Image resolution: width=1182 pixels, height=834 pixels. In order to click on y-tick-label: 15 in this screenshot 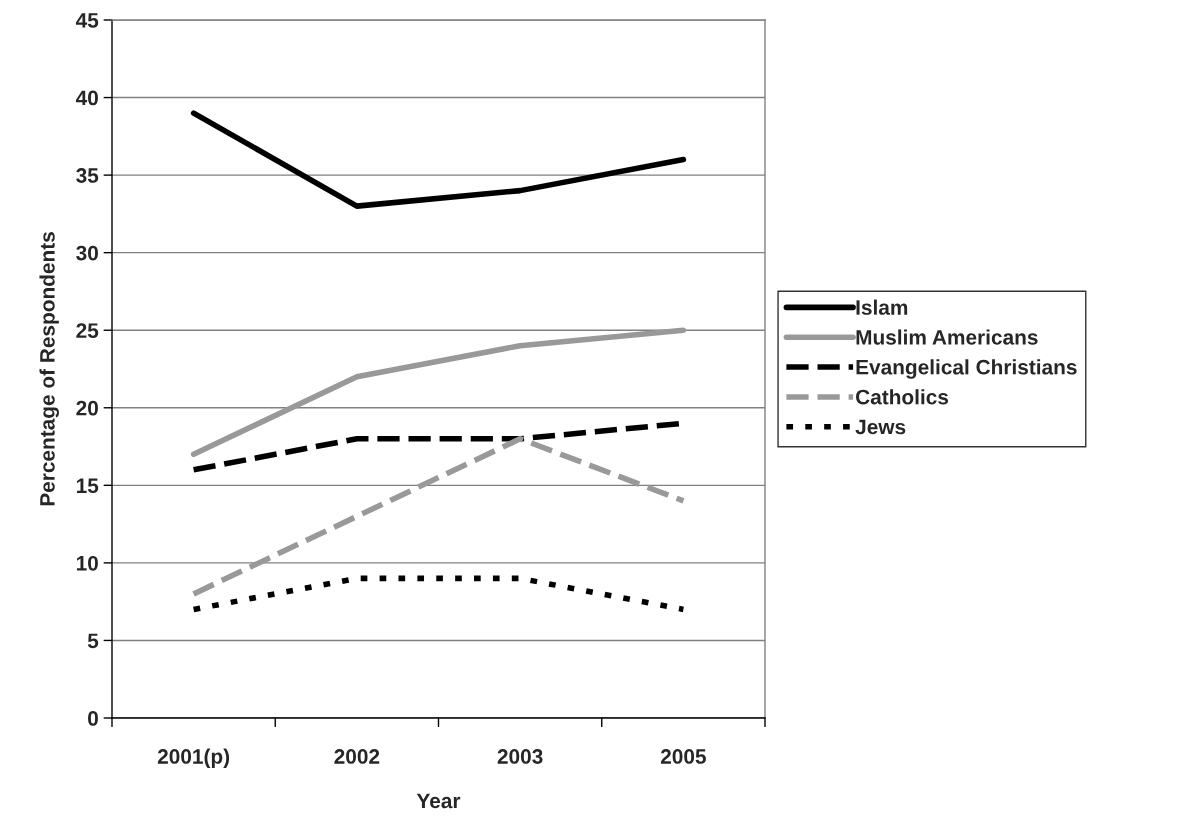, I will do `click(87, 486)`.